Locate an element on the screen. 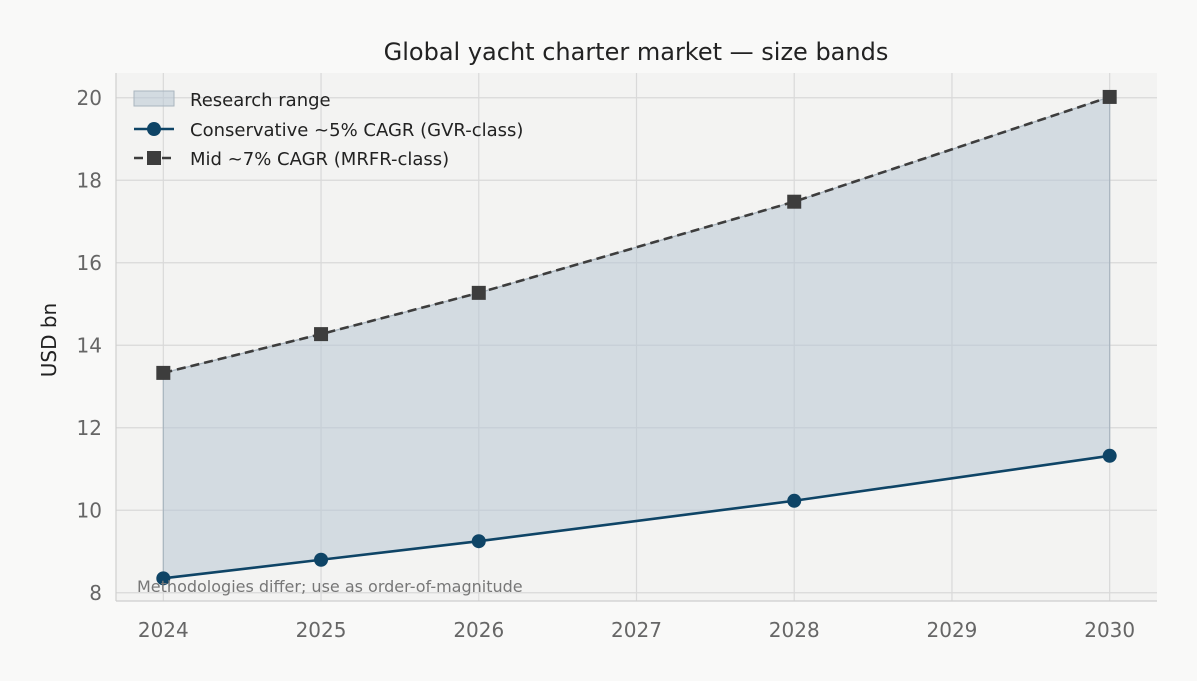 Image resolution: width=1197 pixels, height=681 pixels. y-tick-label: 12 is located at coordinates (89, 428).